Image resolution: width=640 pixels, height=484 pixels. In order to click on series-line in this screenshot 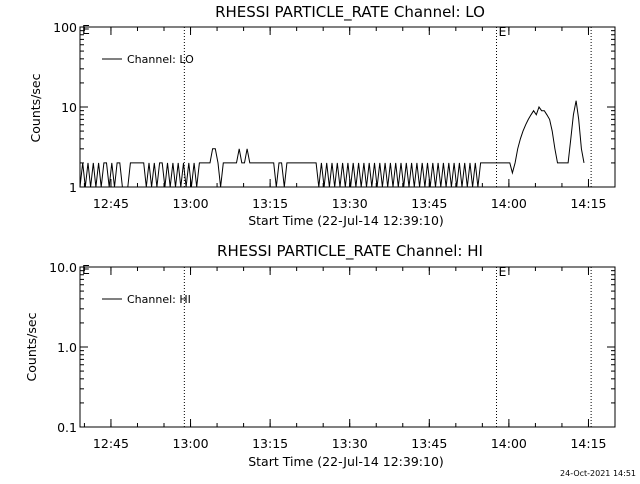, I will do `click(332, 144)`.